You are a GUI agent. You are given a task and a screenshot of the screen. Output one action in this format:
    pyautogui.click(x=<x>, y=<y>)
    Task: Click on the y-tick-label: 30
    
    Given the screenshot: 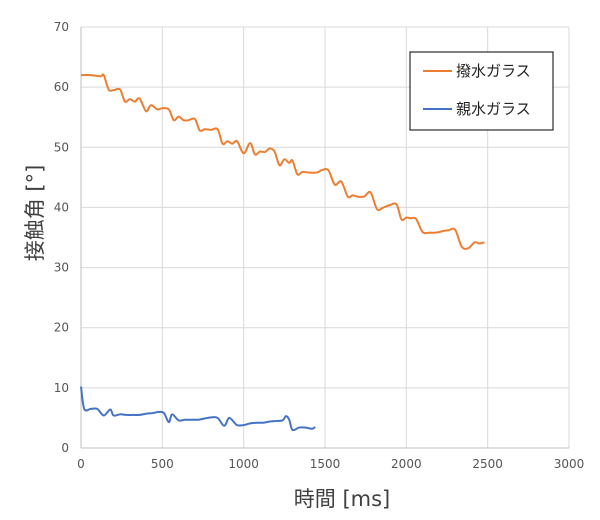 What is the action you would take?
    pyautogui.click(x=61, y=268)
    